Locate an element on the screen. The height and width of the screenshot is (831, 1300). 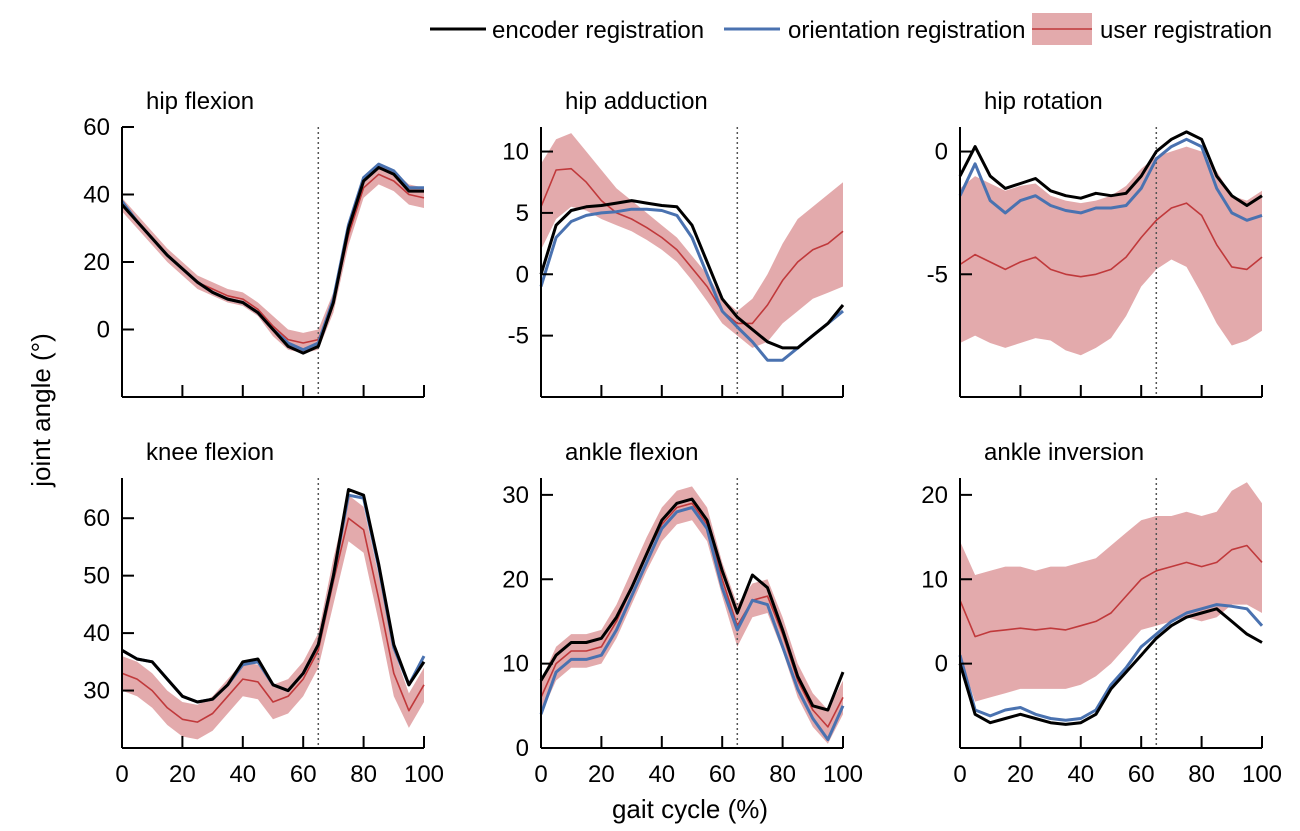
hip-adduction-y-tick-label: 0 is located at coordinates (522, 274).